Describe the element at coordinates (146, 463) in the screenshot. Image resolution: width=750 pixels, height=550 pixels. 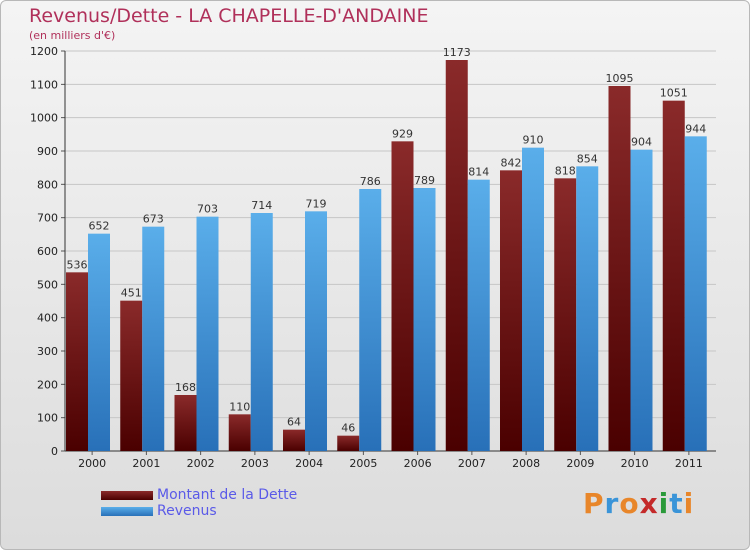
I see `x-tick-label: 2001` at that location.